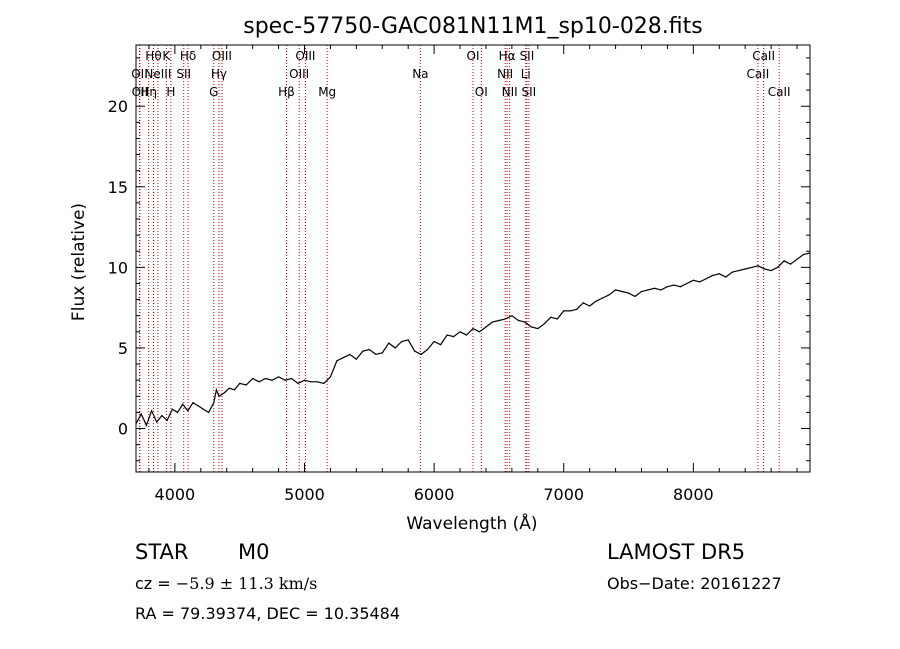 This screenshot has height=649, width=900. What do you see at coordinates (219, 74) in the screenshot?
I see `line-marker-label-10: Hγ` at bounding box center [219, 74].